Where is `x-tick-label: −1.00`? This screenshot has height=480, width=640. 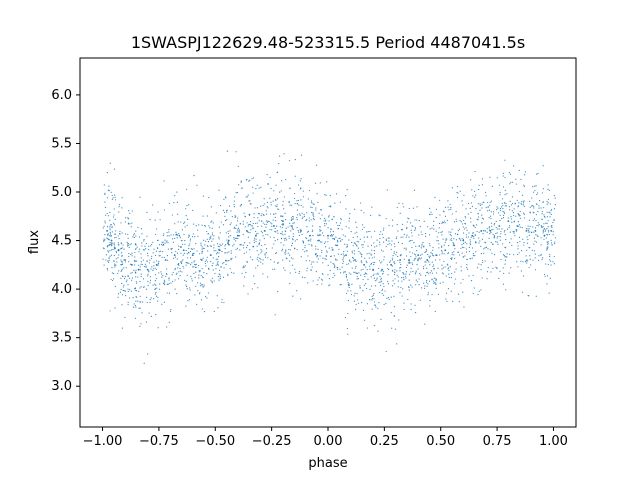
x-tick-label: −1.00 is located at coordinates (103, 441).